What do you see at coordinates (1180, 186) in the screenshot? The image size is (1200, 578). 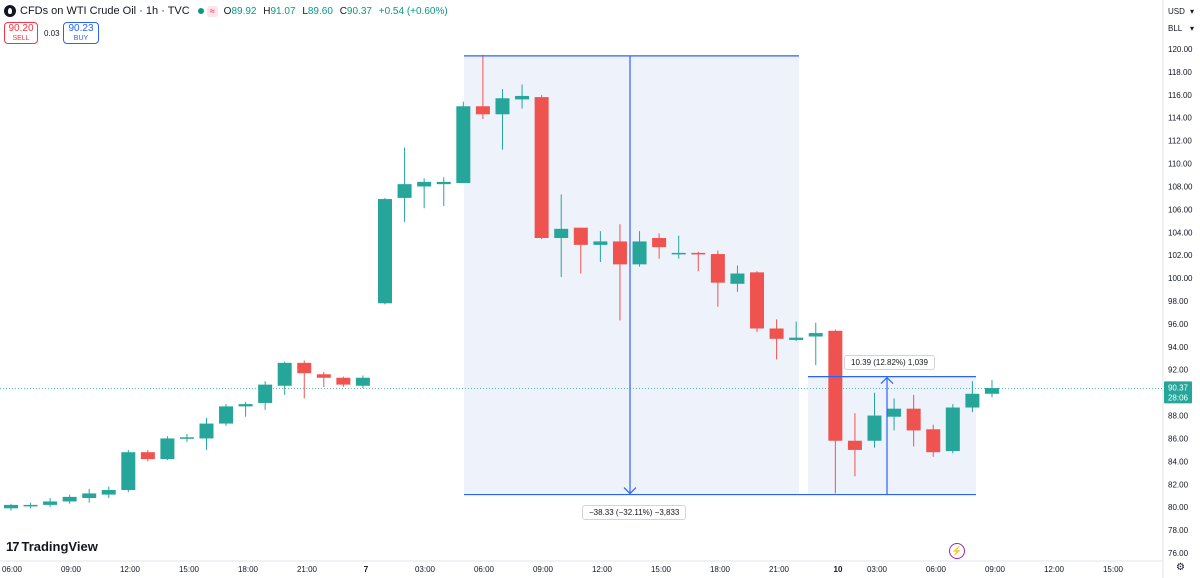 I see `y-tick-label: 108.00` at bounding box center [1180, 186].